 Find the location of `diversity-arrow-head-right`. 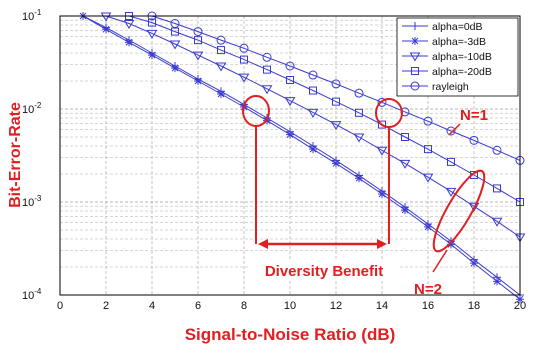

diversity-arrow-head-right is located at coordinates (382, 244).